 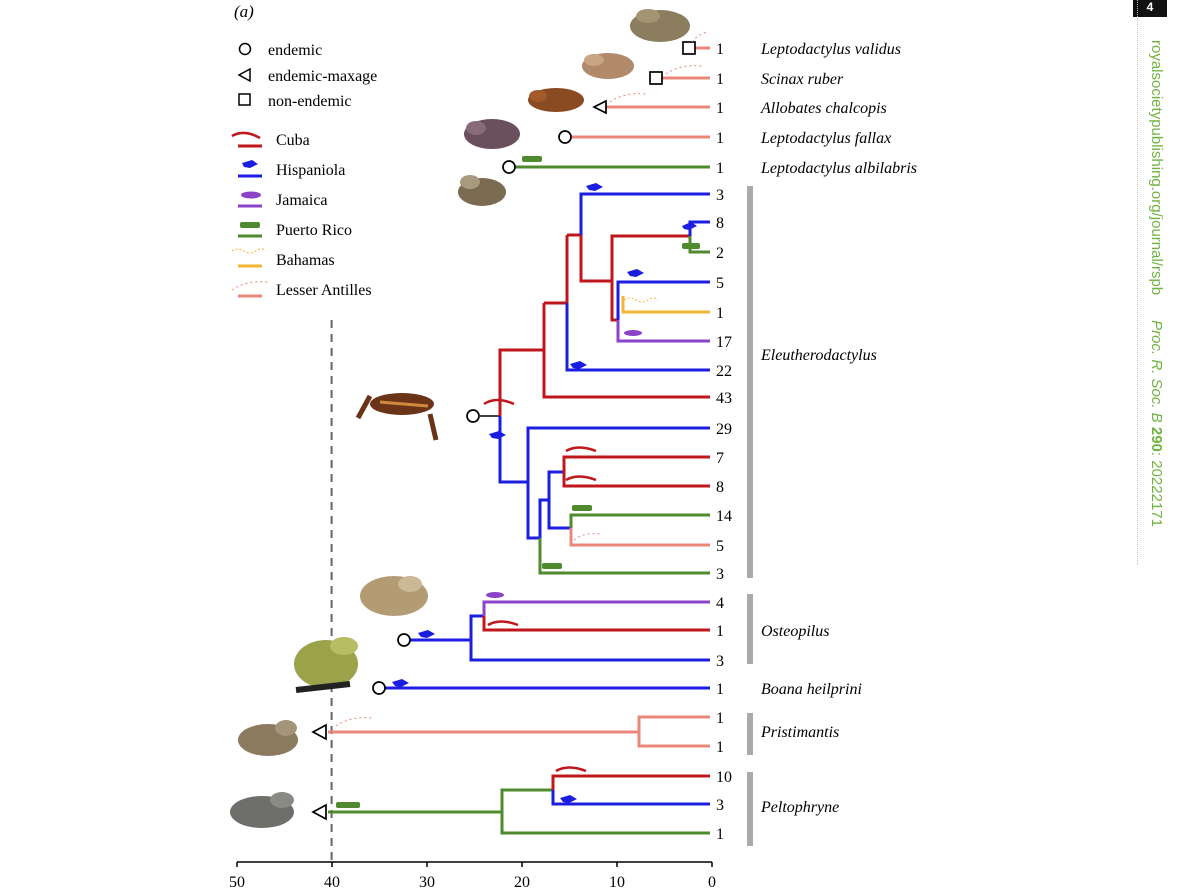 I want to click on panel-label: (a), so click(x=244, y=11).